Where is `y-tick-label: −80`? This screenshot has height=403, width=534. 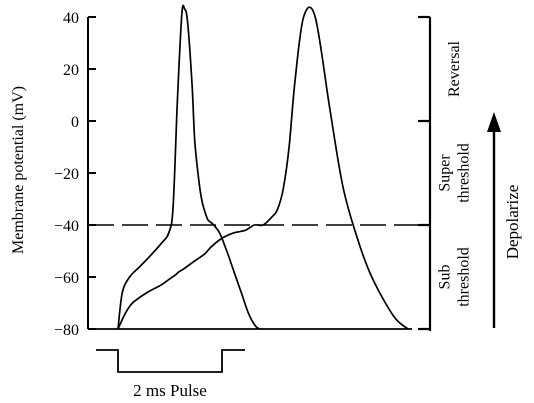
y-tick-label: −80 is located at coordinates (66, 330).